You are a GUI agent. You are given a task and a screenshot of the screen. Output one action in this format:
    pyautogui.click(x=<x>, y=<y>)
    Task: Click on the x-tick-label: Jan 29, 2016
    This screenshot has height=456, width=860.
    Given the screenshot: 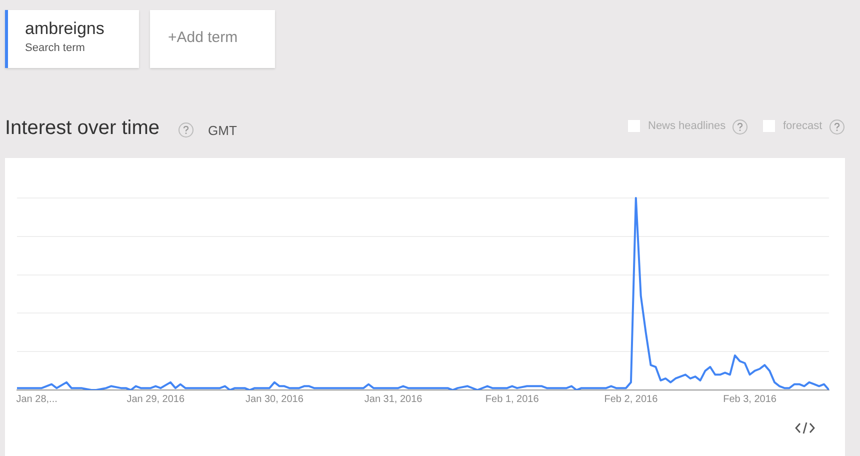 What is the action you would take?
    pyautogui.click(x=155, y=399)
    